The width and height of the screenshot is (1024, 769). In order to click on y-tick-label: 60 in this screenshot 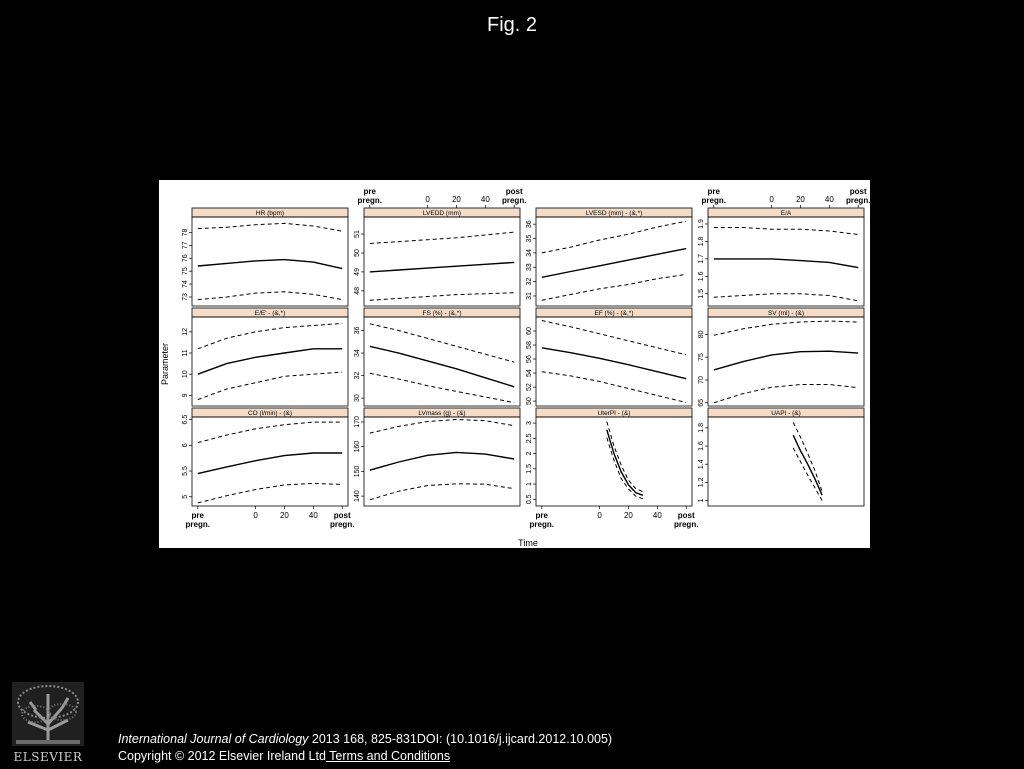, I will do `click(529, 331)`.